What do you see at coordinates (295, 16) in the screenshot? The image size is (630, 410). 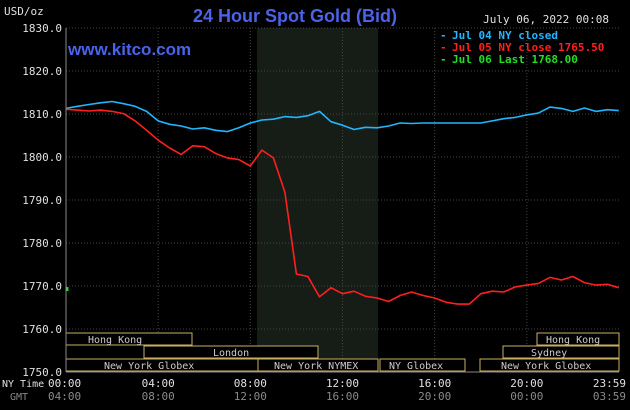 I see `chart-title: 24 Hour Spot Gold (Bid)` at bounding box center [295, 16].